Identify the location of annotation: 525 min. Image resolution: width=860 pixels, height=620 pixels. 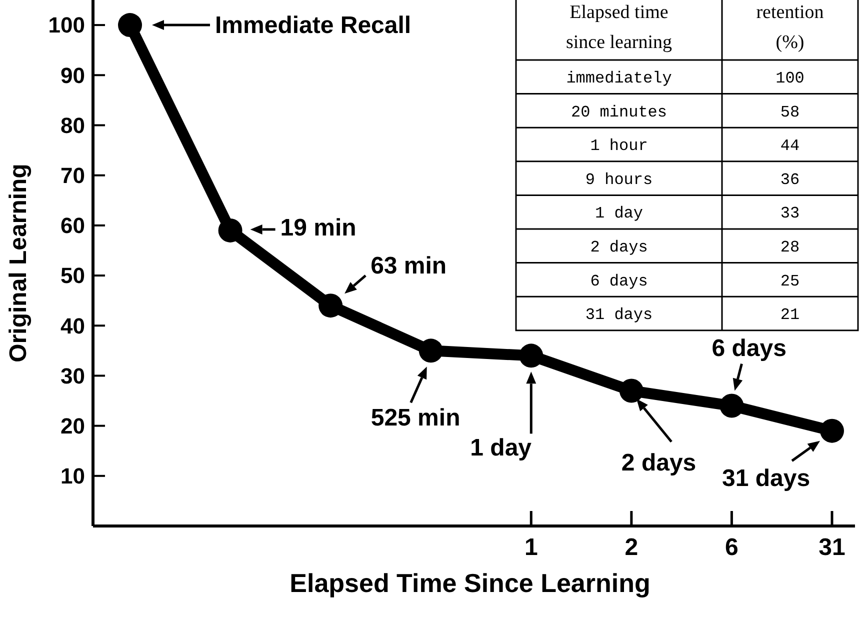
(415, 418).